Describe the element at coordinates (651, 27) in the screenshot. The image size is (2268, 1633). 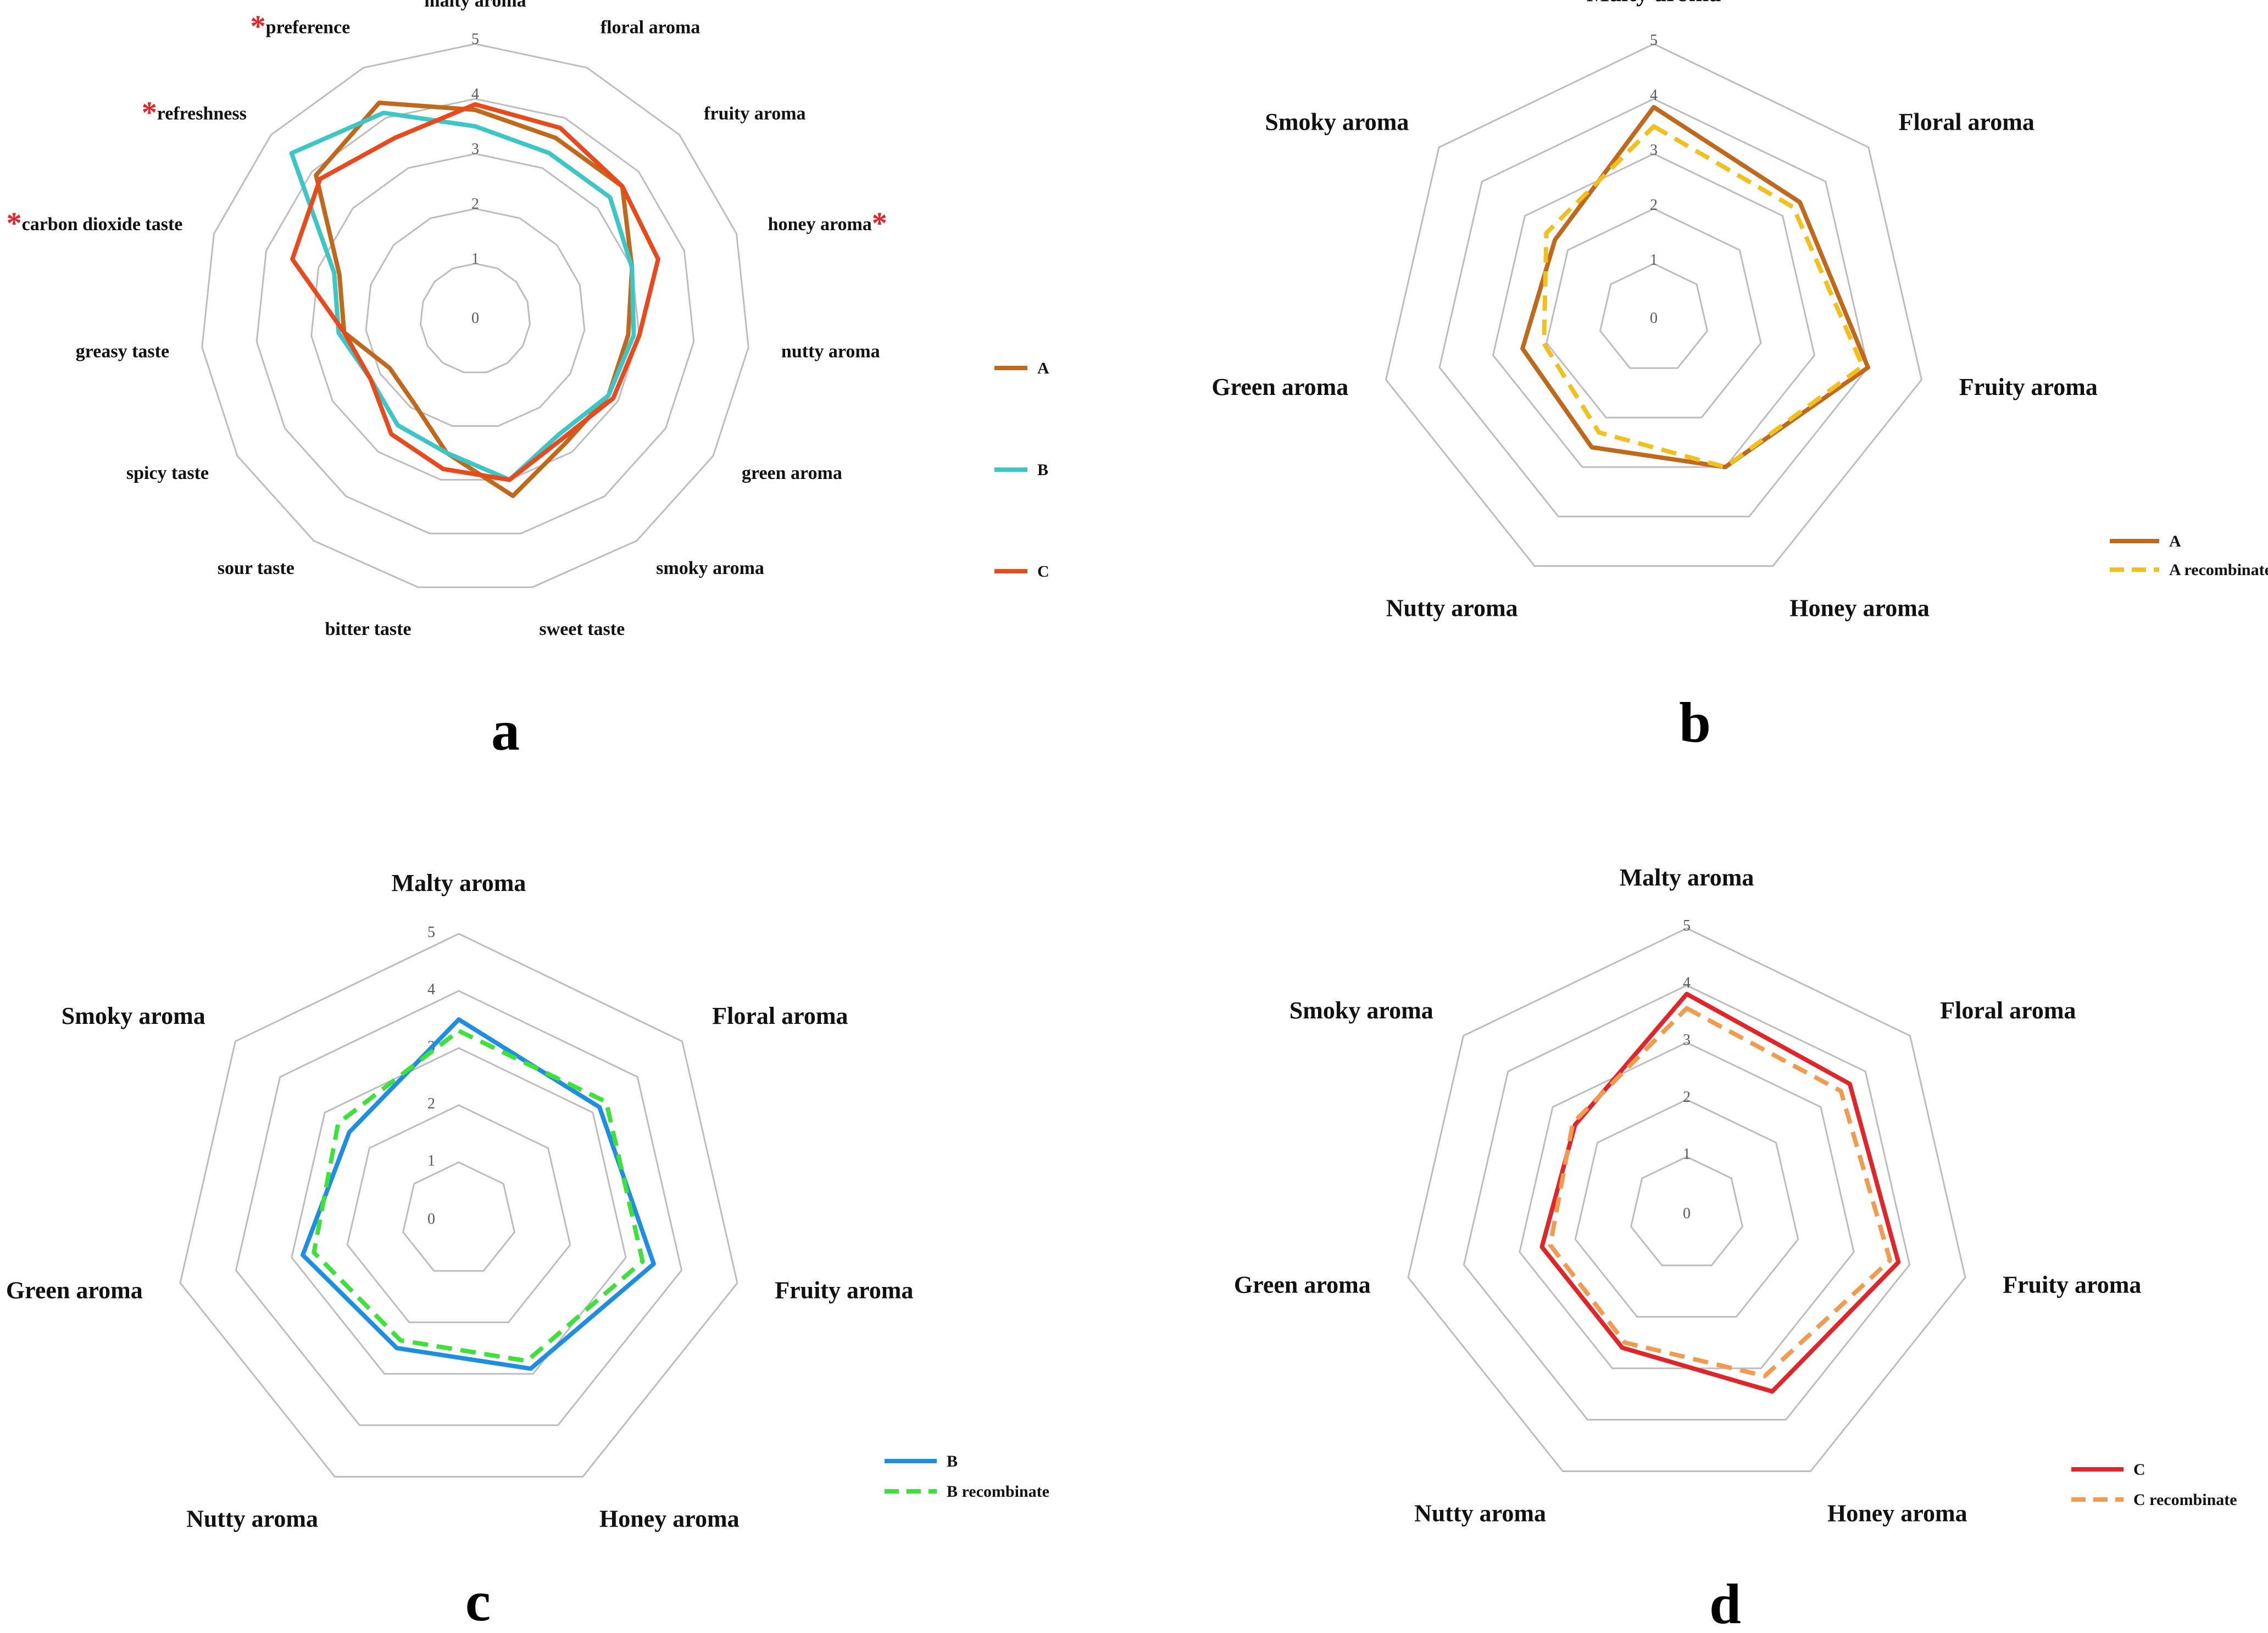
I see `category-label-floral-aroma: floral aroma` at that location.